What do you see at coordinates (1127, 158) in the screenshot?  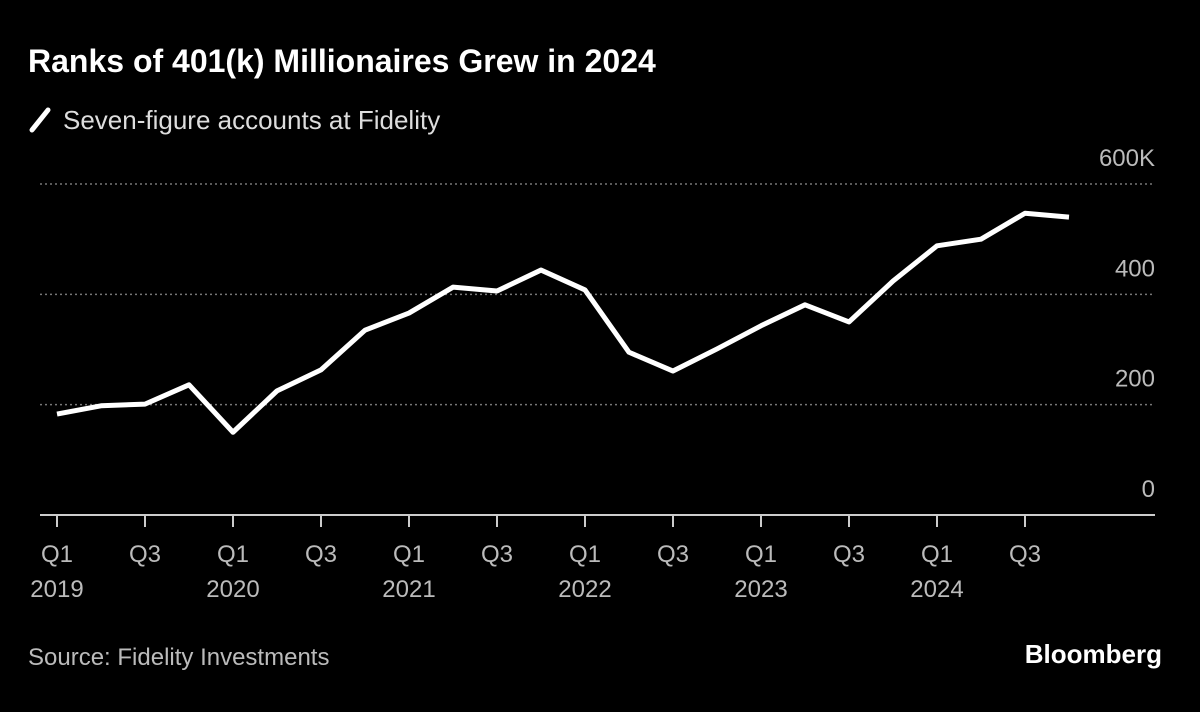 I see `y-tick-label: 600K` at bounding box center [1127, 158].